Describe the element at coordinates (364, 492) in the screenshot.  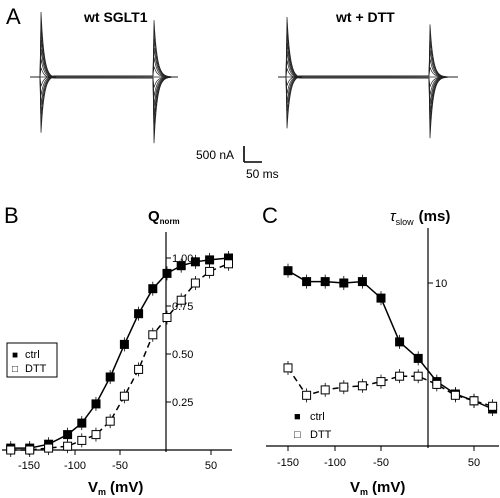
I see `panel-c-xlabel-sub: m` at that location.